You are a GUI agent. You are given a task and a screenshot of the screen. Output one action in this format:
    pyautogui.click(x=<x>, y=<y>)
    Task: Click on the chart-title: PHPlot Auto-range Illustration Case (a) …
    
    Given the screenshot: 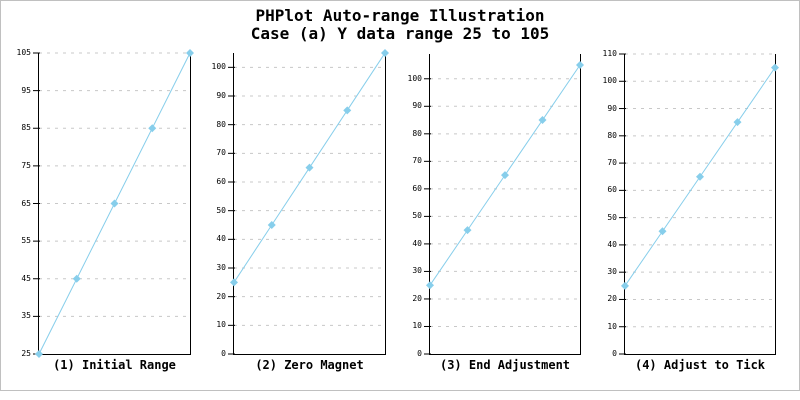 What is the action you would take?
    pyautogui.click(x=400, y=25)
    